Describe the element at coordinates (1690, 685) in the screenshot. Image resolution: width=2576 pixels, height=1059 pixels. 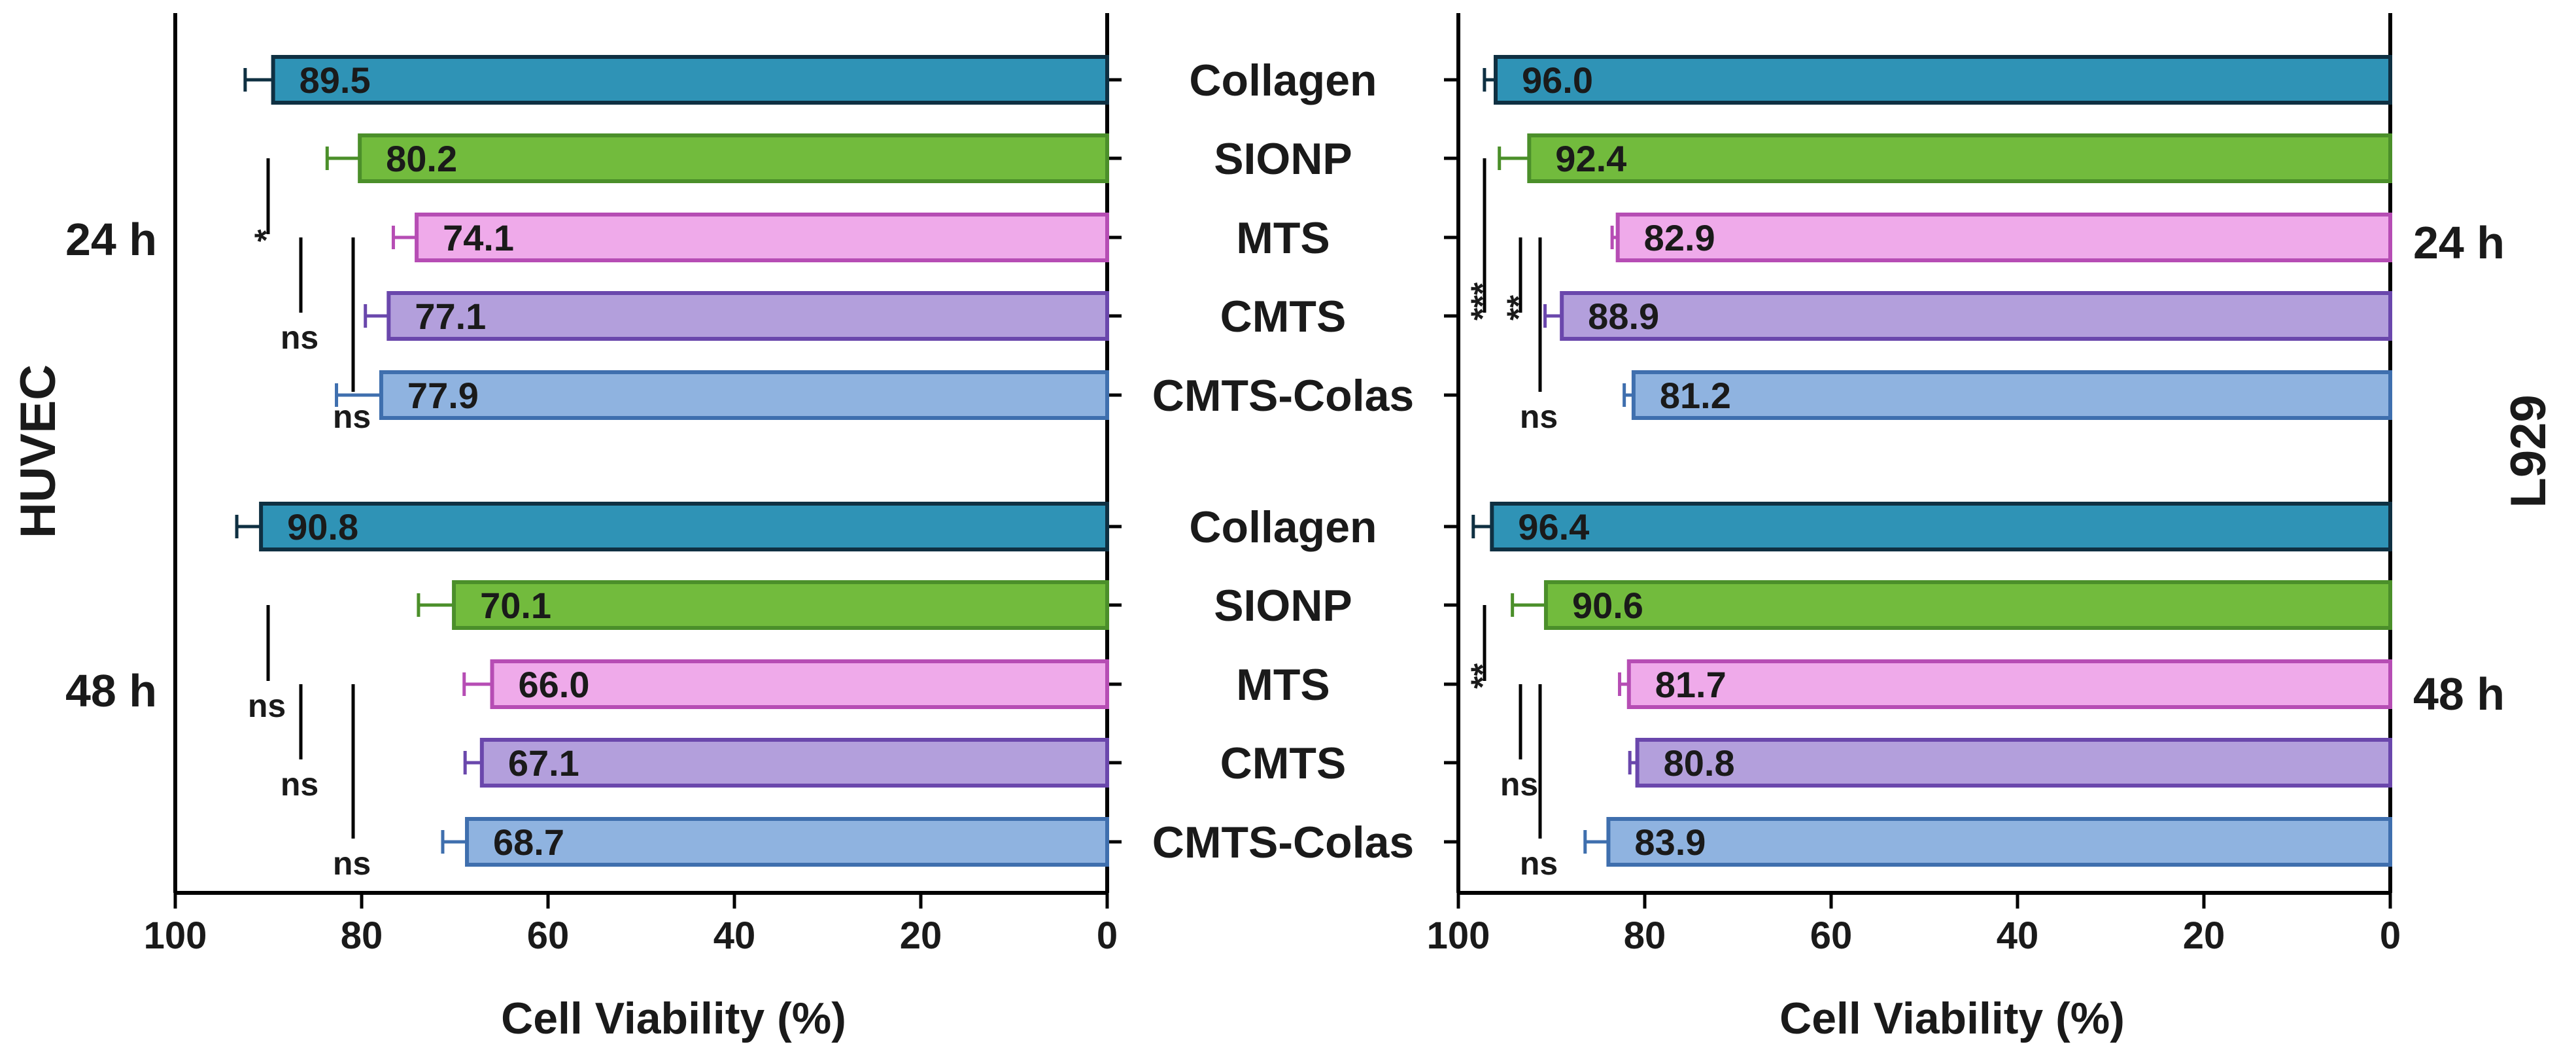
I see `data-label: 81.7` at that location.